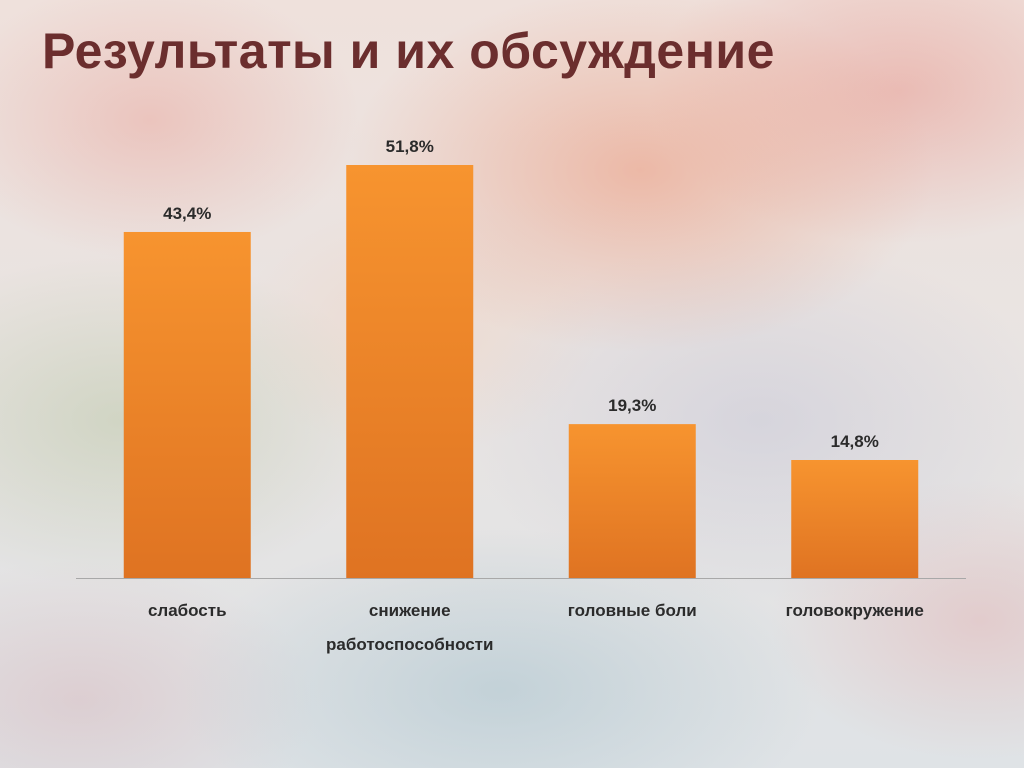  I want to click on category-label-line: головокружение, so click(855, 610).